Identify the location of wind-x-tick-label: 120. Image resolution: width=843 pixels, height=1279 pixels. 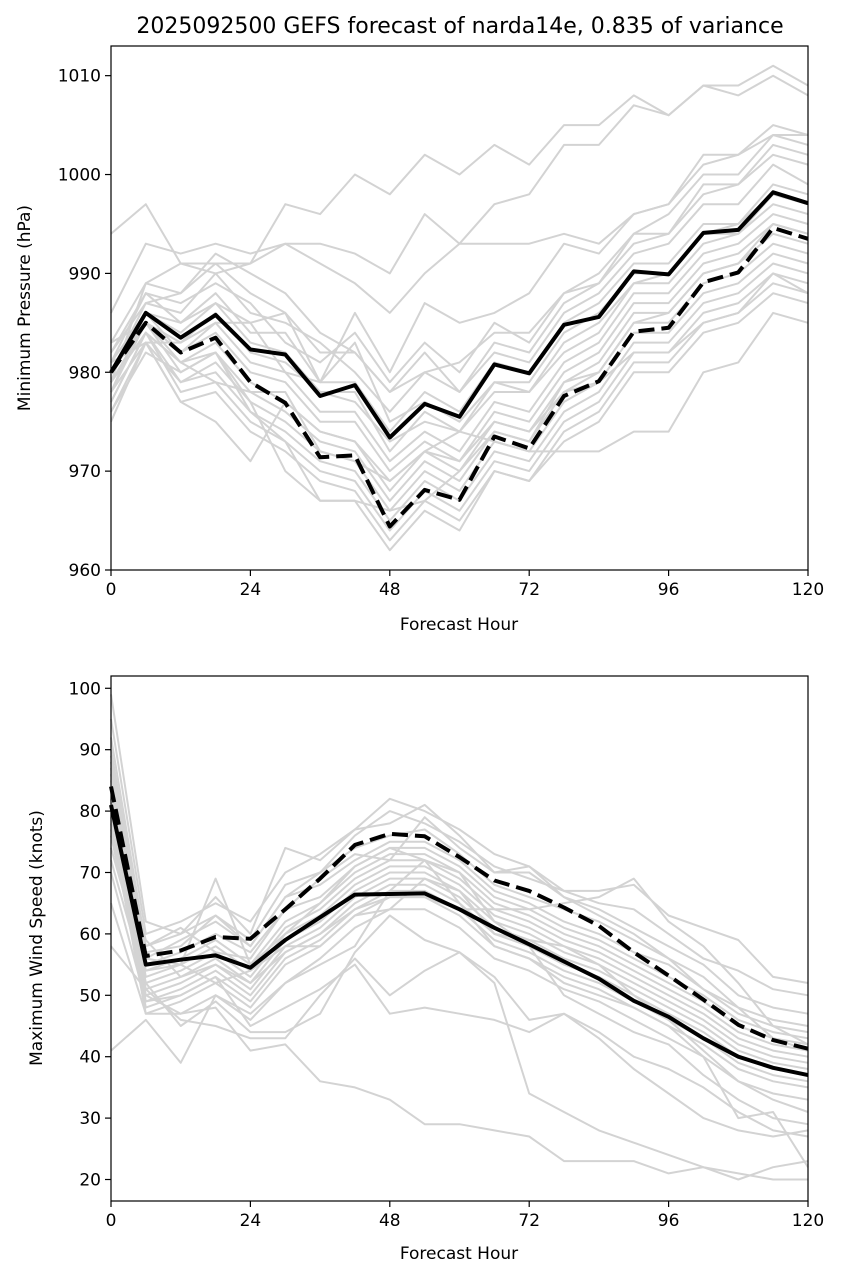
(808, 1221).